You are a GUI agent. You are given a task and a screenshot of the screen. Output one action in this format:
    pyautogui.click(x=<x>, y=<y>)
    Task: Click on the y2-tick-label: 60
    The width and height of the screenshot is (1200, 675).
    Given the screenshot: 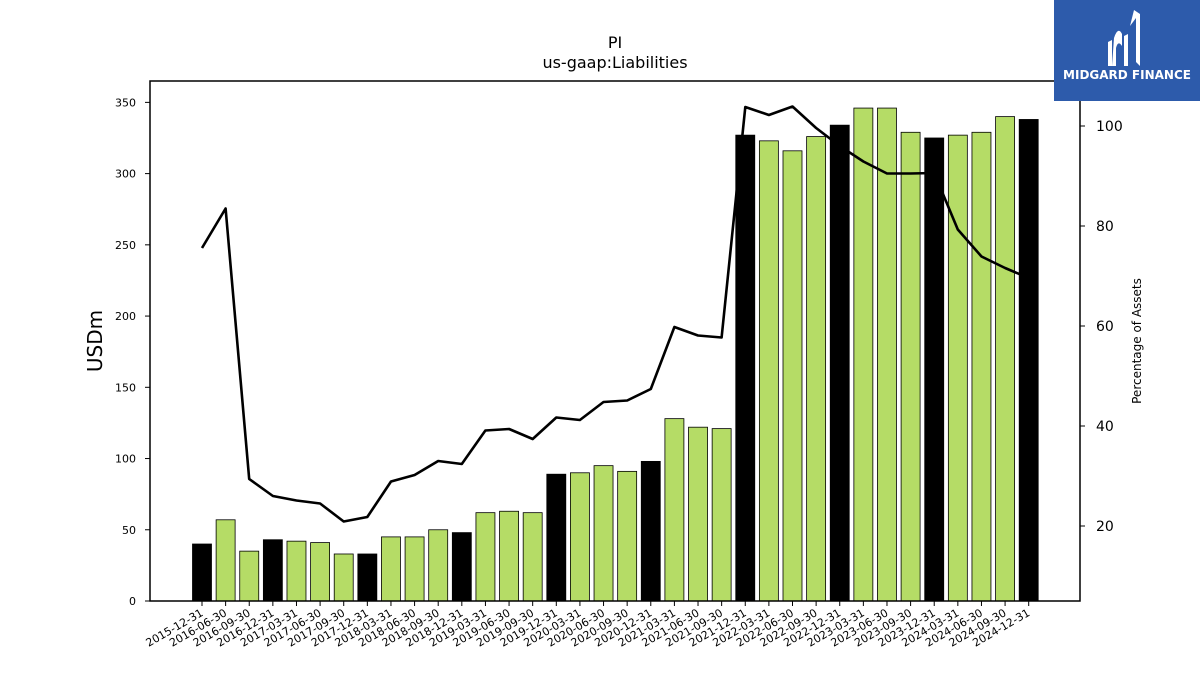 What is the action you would take?
    pyautogui.click(x=1105, y=327)
    